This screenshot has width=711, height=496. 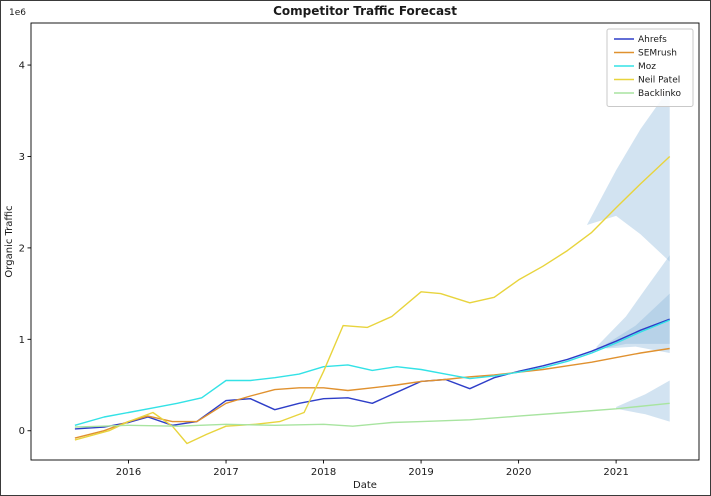 I want to click on x-tick-label: 2019, so click(x=420, y=472).